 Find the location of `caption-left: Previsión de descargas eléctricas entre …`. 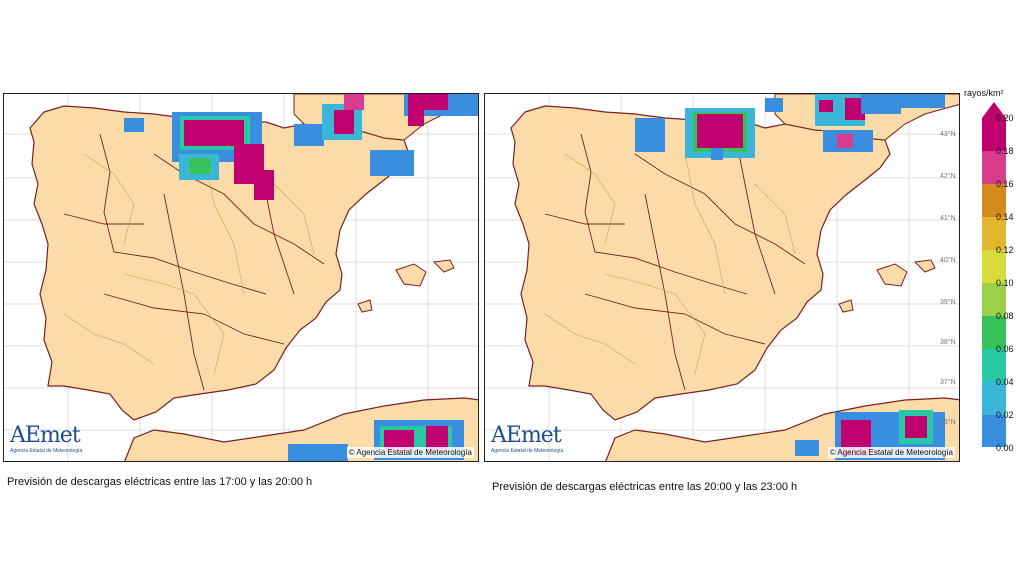

caption-left: Previsión de descargas eléctricas entre … is located at coordinates (160, 482).